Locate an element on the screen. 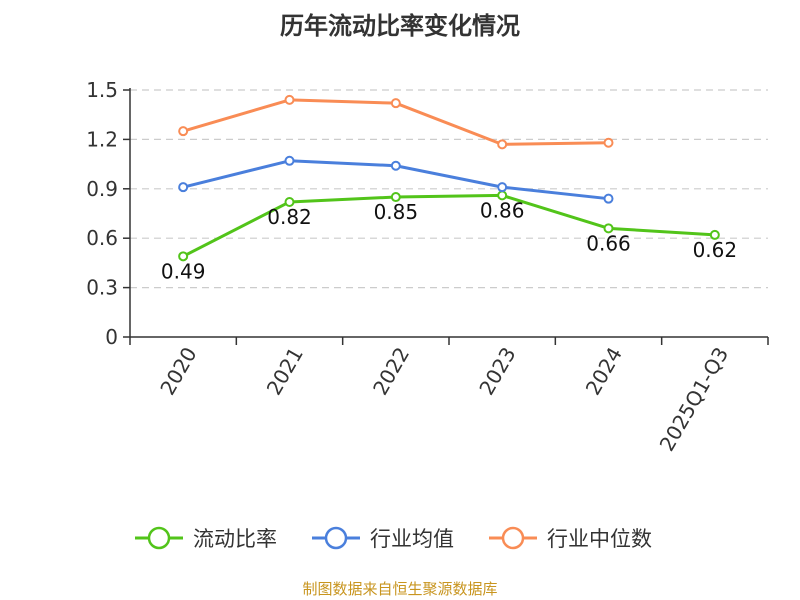  x-tick-label: 2022 is located at coordinates (391, 371).